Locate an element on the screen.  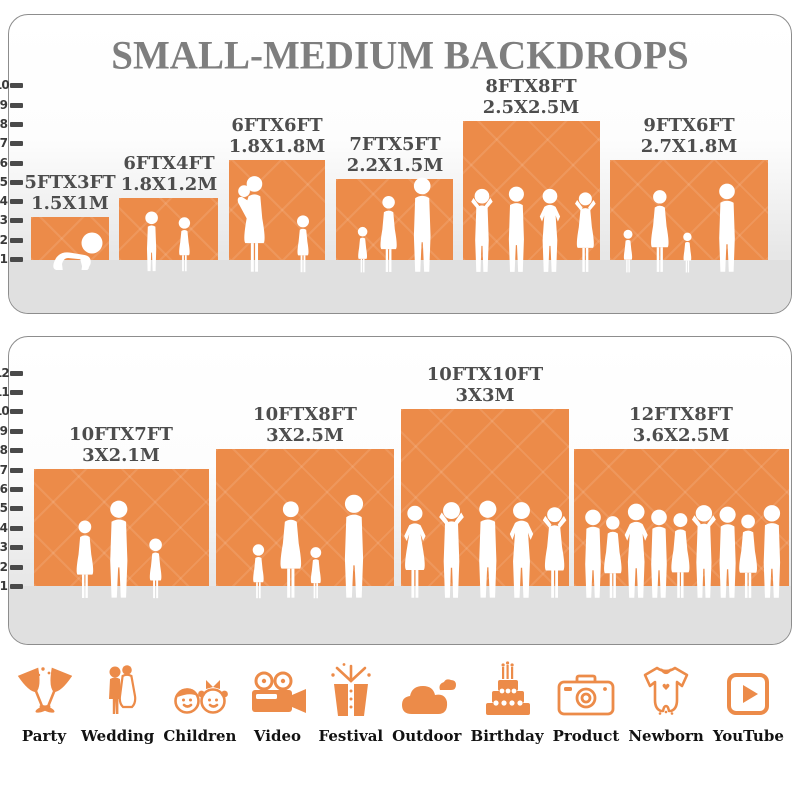
size-ft: 10FTX10FT is located at coordinates (485, 374).